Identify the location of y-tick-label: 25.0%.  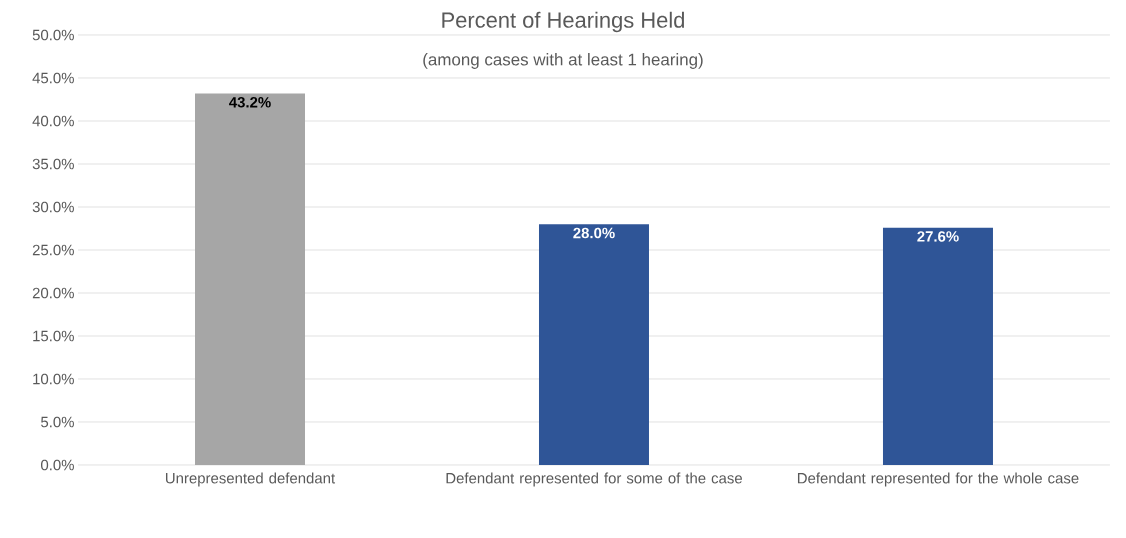
(53, 250).